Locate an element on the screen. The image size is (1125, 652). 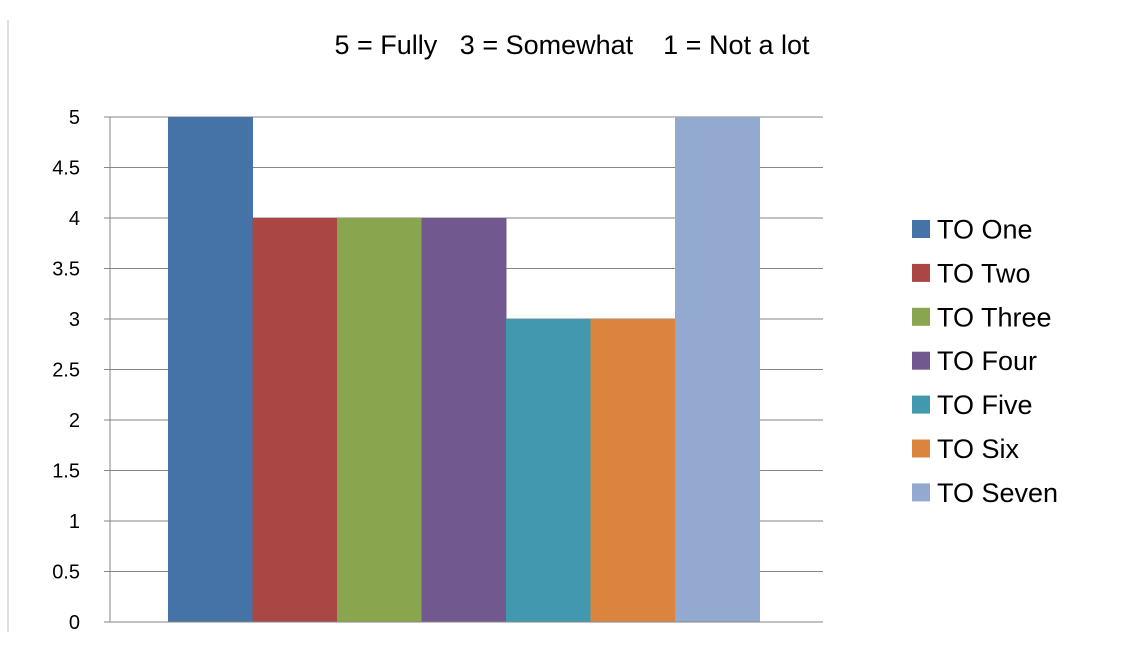
y-tick-label: 0 is located at coordinates (74, 623).